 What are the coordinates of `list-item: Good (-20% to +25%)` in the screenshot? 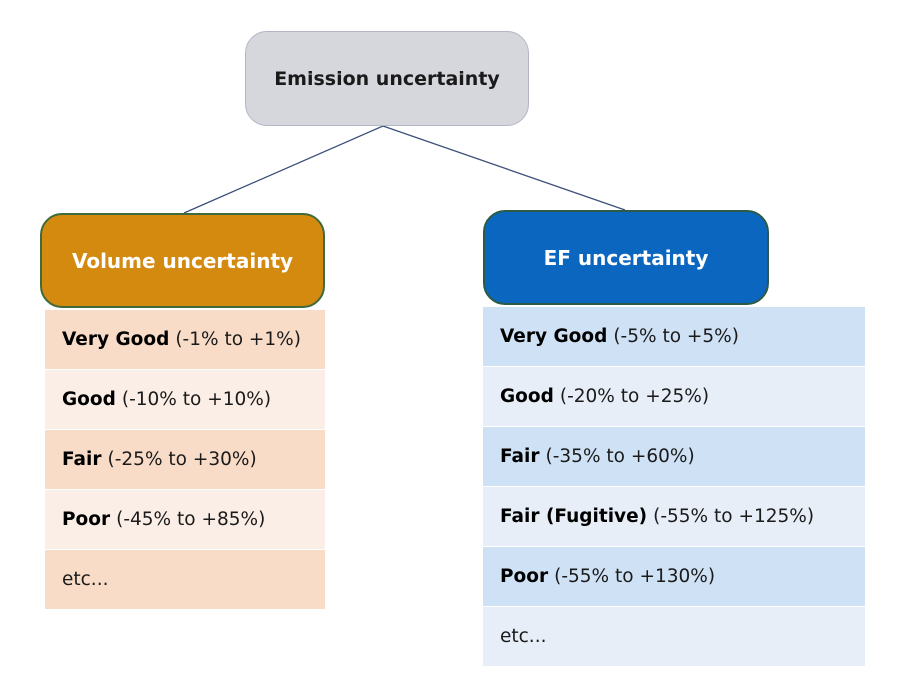 It's located at (674, 397).